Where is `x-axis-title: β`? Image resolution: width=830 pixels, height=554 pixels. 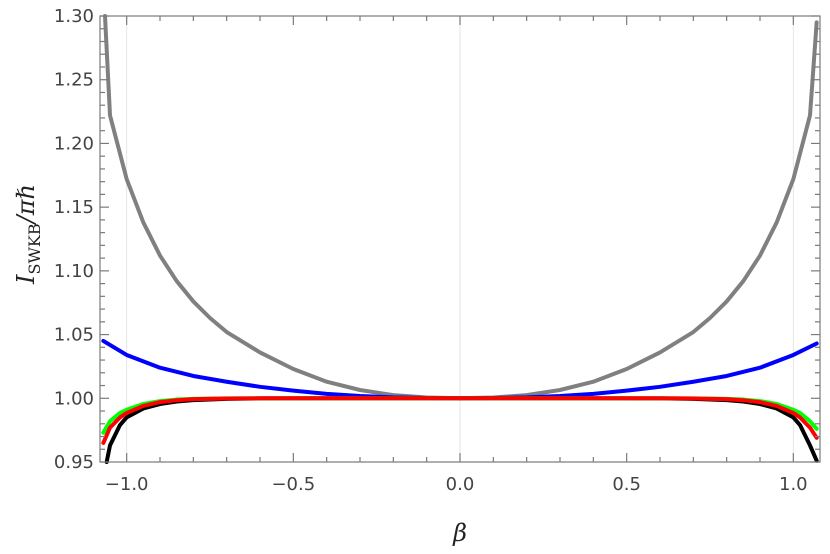
x-axis-title: β is located at coordinates (459, 533).